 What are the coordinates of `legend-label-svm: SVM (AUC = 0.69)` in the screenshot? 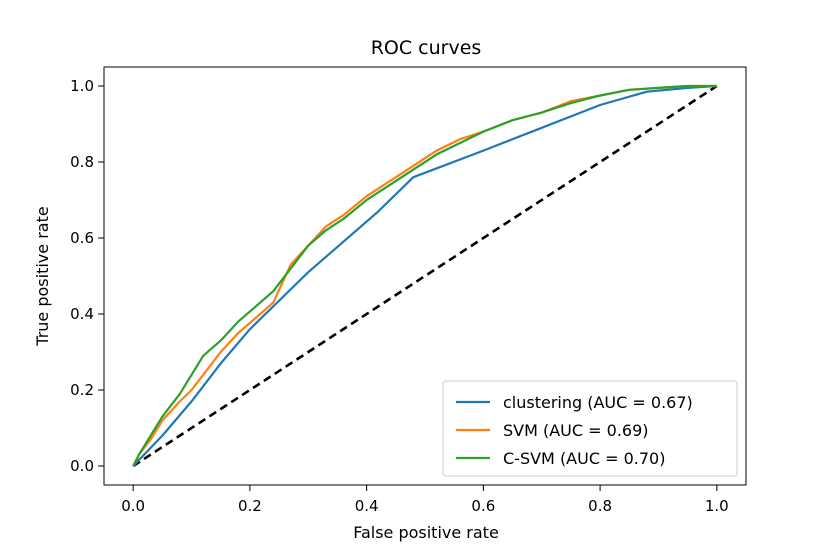 It's located at (576, 430).